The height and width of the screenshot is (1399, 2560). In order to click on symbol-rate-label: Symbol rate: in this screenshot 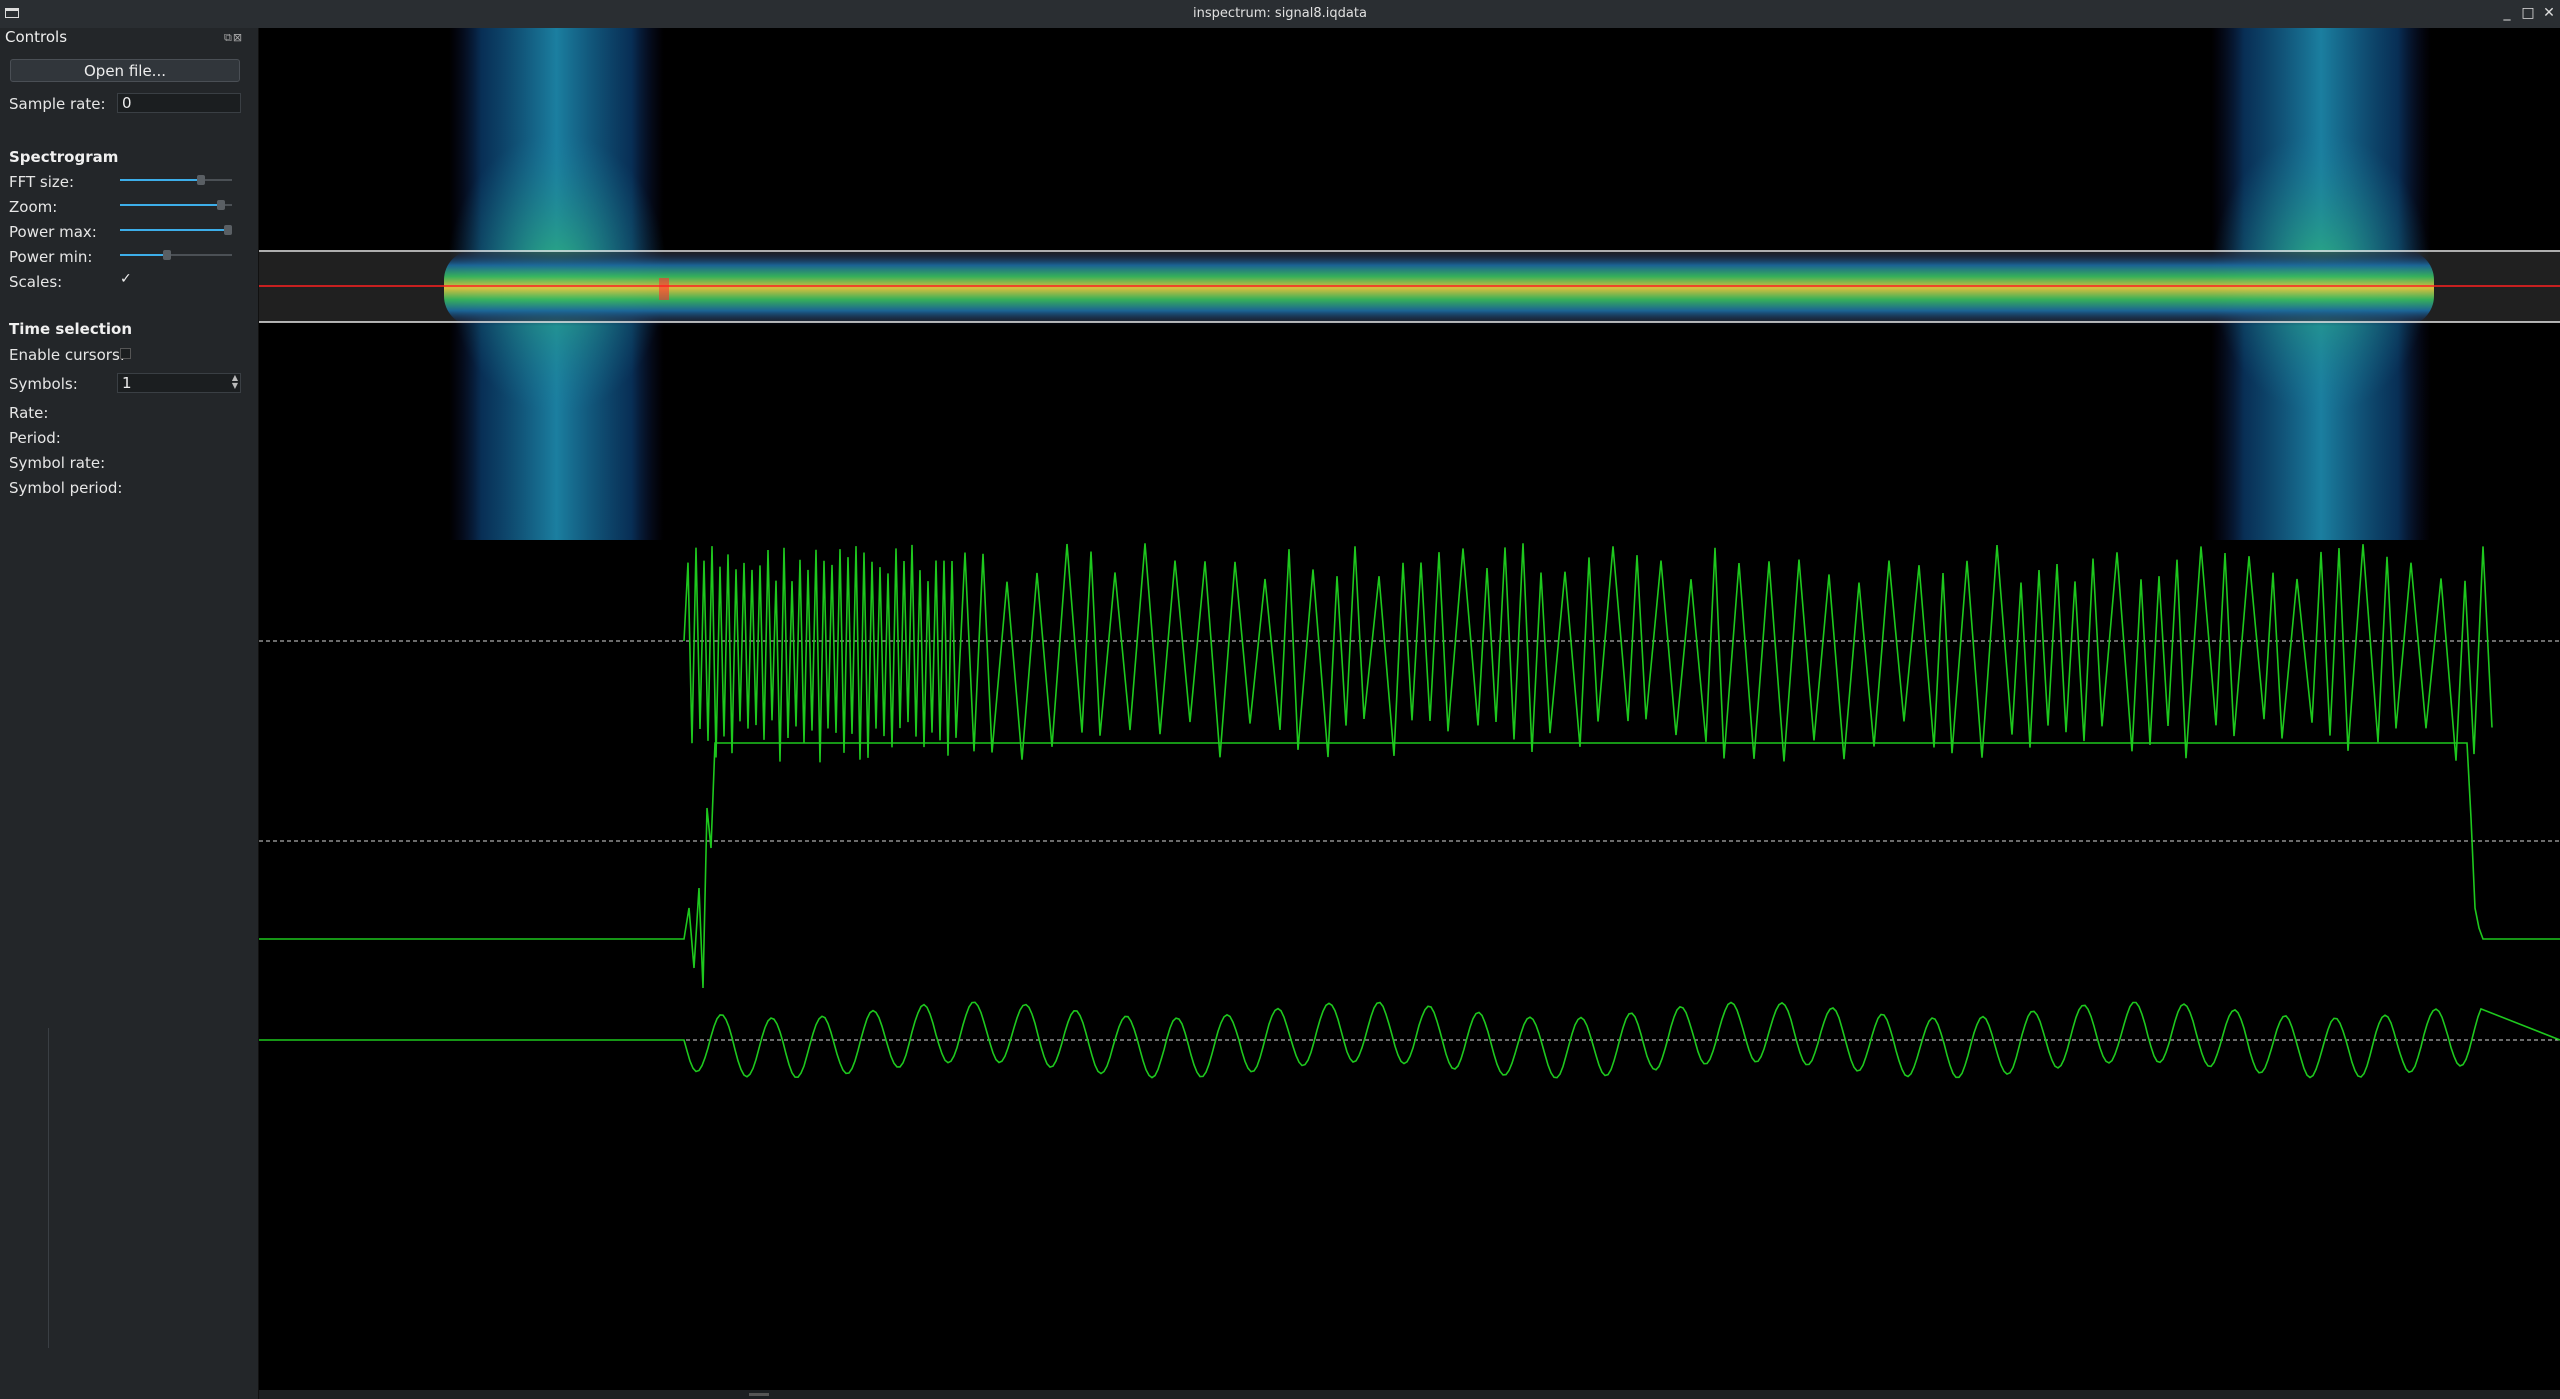, I will do `click(57, 463)`.